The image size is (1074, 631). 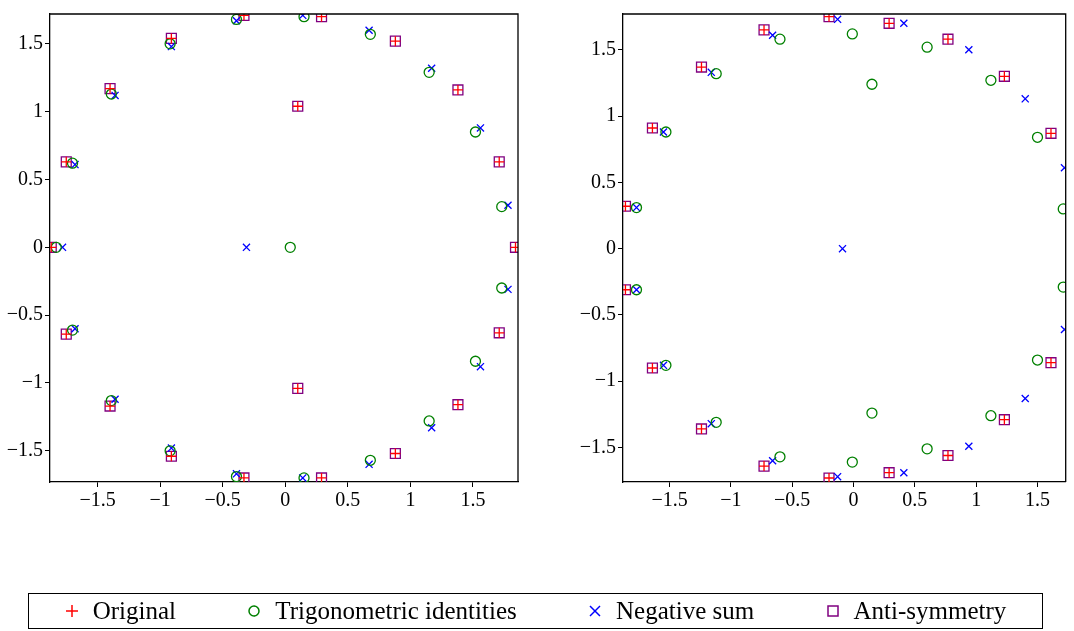 I want to click on legend-label: Trigonometric identities, so click(x=396, y=611).